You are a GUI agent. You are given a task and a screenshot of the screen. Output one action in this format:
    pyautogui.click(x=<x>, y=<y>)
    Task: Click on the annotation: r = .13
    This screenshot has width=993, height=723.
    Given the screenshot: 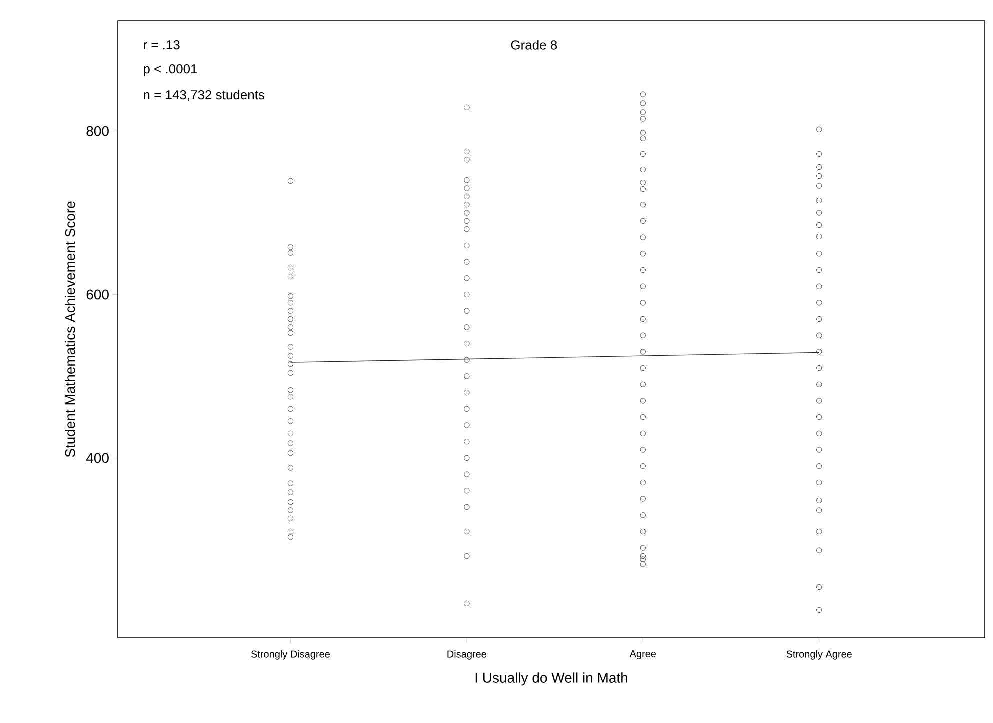 What is the action you would take?
    pyautogui.click(x=162, y=45)
    